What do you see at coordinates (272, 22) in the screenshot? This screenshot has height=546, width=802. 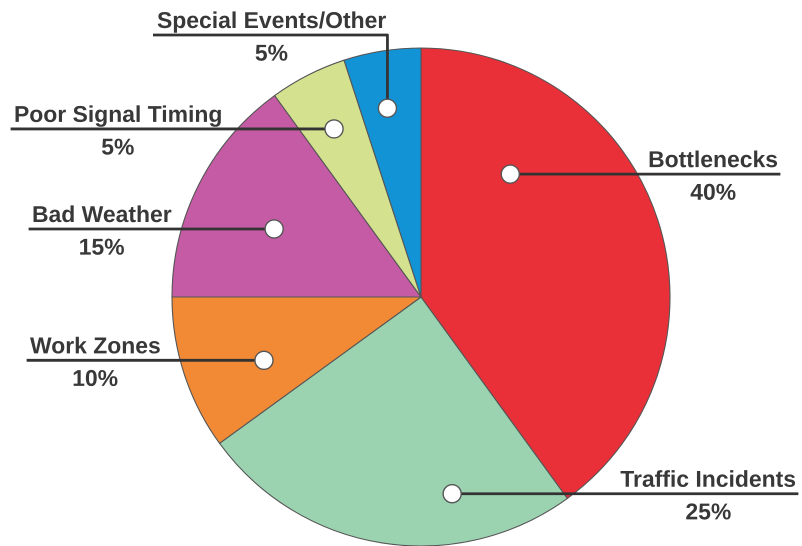 I see `slice-label: Special Events/Other` at bounding box center [272, 22].